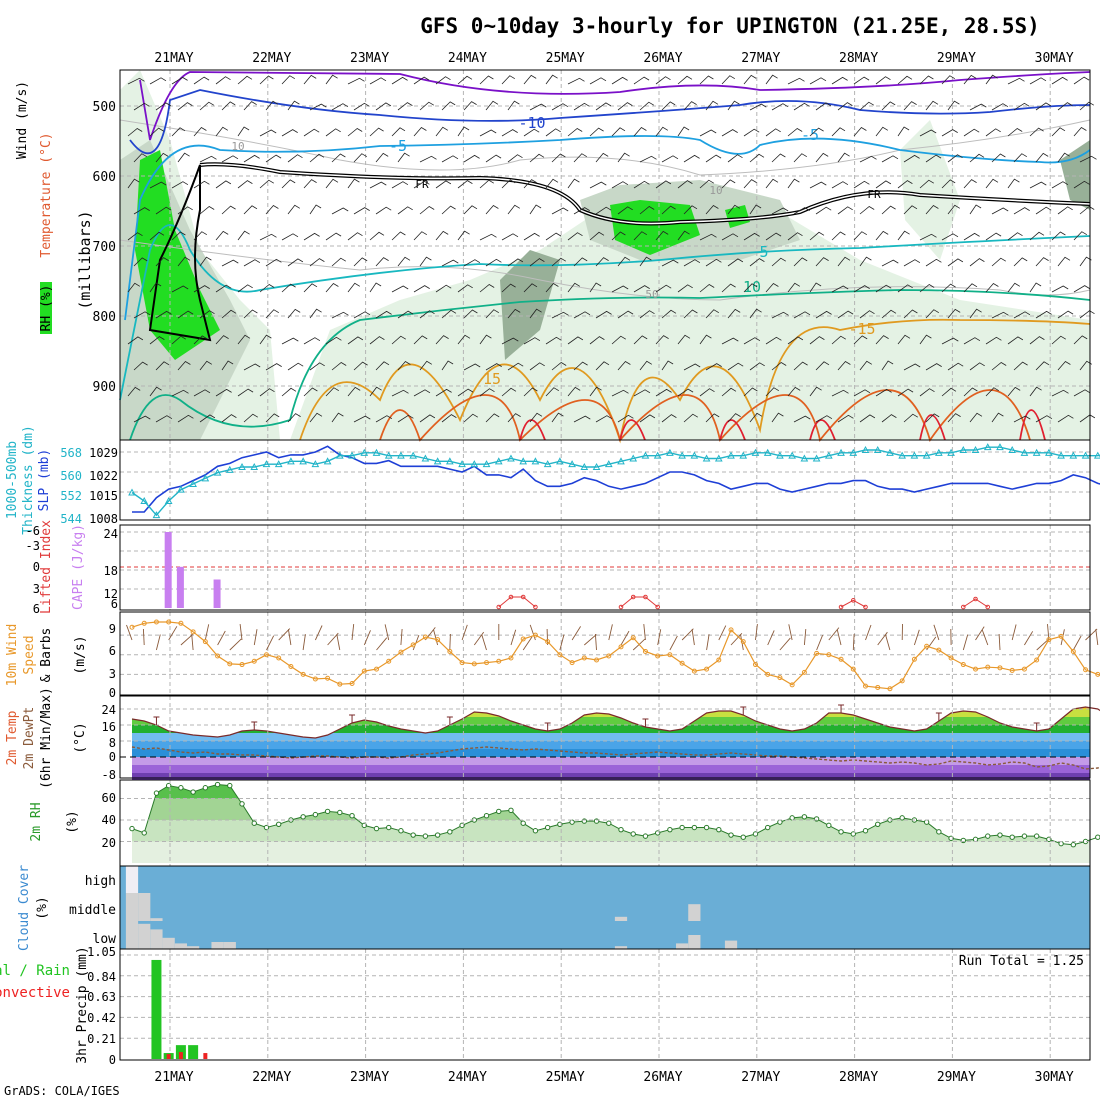 The width and height of the screenshot is (1100, 1104). Describe the element at coordinates (36, 821) in the screenshot. I see `rh2m-axis-label: 2m RH` at that location.